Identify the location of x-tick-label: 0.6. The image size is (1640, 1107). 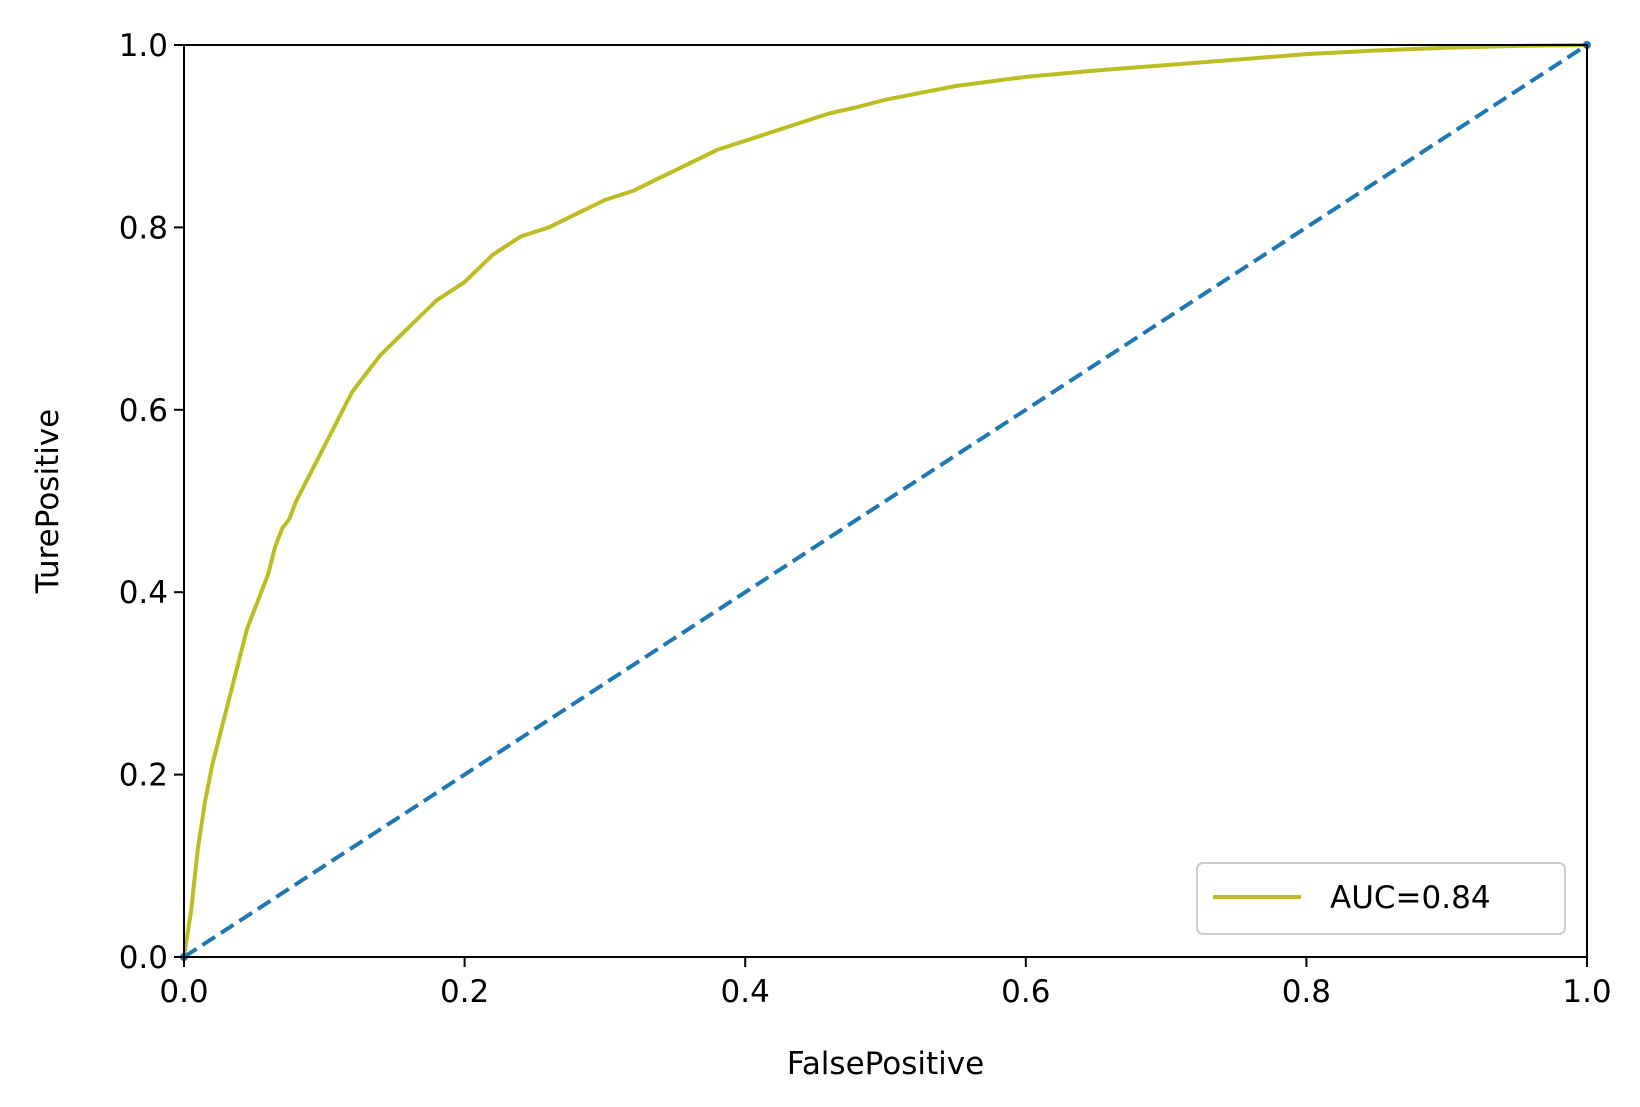
(1025, 992).